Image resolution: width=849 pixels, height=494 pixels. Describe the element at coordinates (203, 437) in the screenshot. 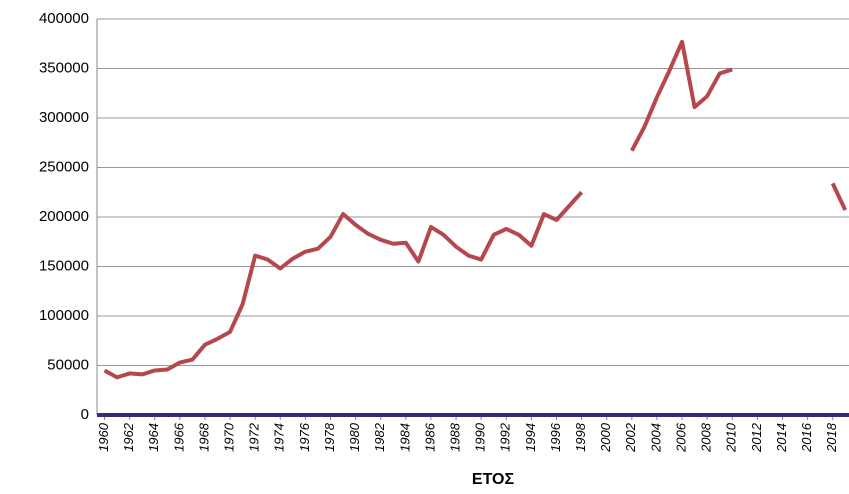

I see `x-tick-label: 1968` at that location.